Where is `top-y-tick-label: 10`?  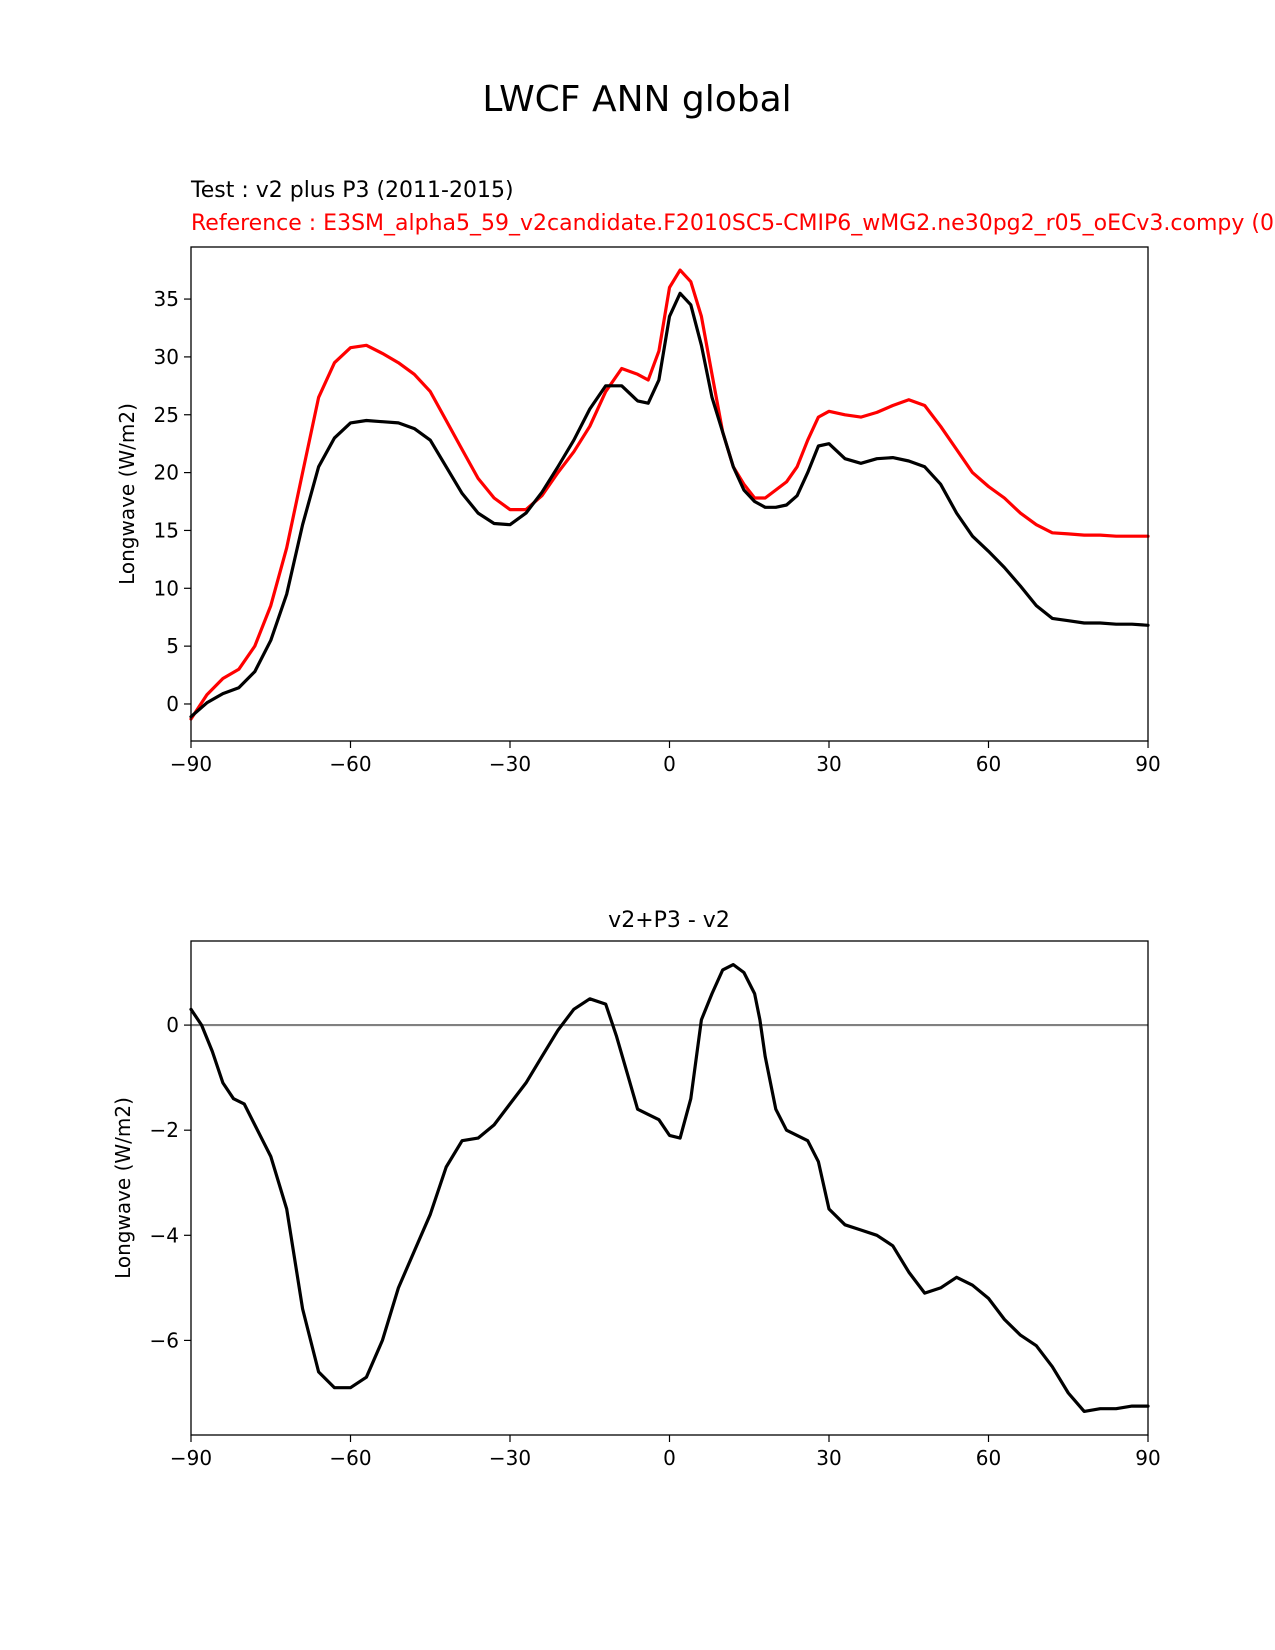
top-y-tick-label: 10 is located at coordinates (166, 588).